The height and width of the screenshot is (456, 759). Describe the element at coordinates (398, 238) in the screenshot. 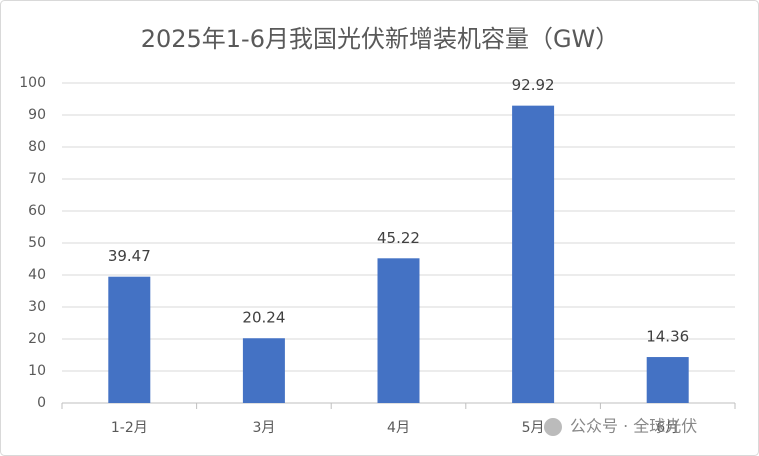

I see `value-label: 45.22` at that location.